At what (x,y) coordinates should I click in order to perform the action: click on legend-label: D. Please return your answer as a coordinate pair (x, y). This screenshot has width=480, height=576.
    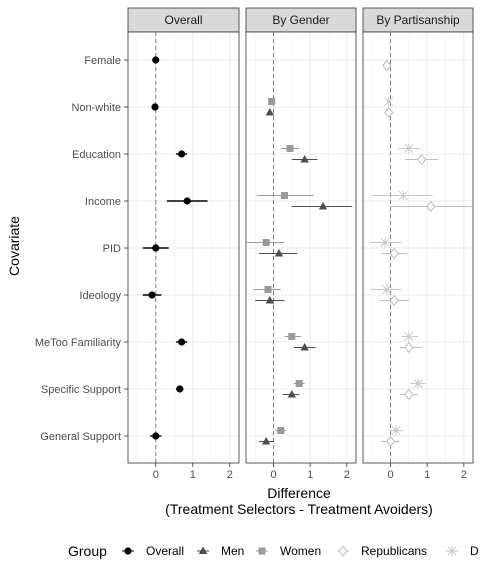
    Looking at the image, I should click on (474, 551).